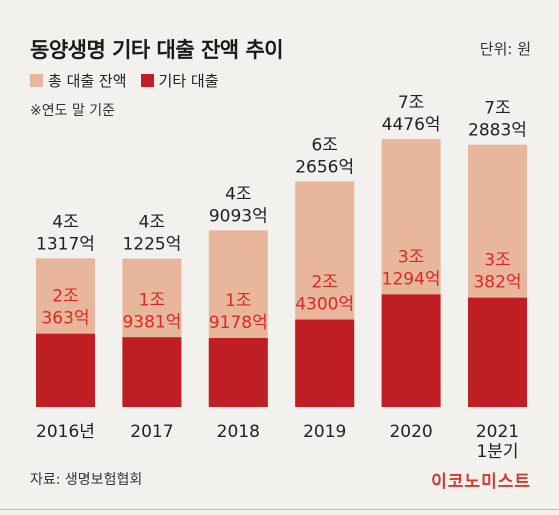 This screenshot has height=515, width=559. What do you see at coordinates (86, 480) in the screenshot?
I see `source-label: 자료: 생명보험협회` at bounding box center [86, 480].